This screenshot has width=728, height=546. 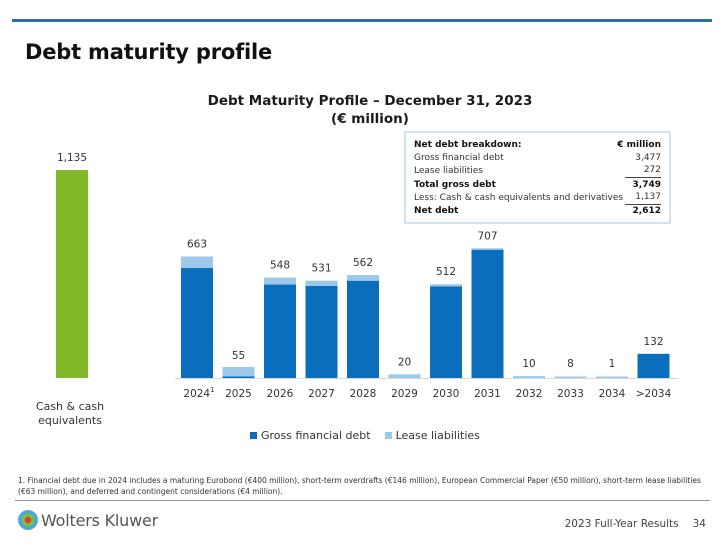 I want to click on tick-label-2025: 2025, so click(x=238, y=394).